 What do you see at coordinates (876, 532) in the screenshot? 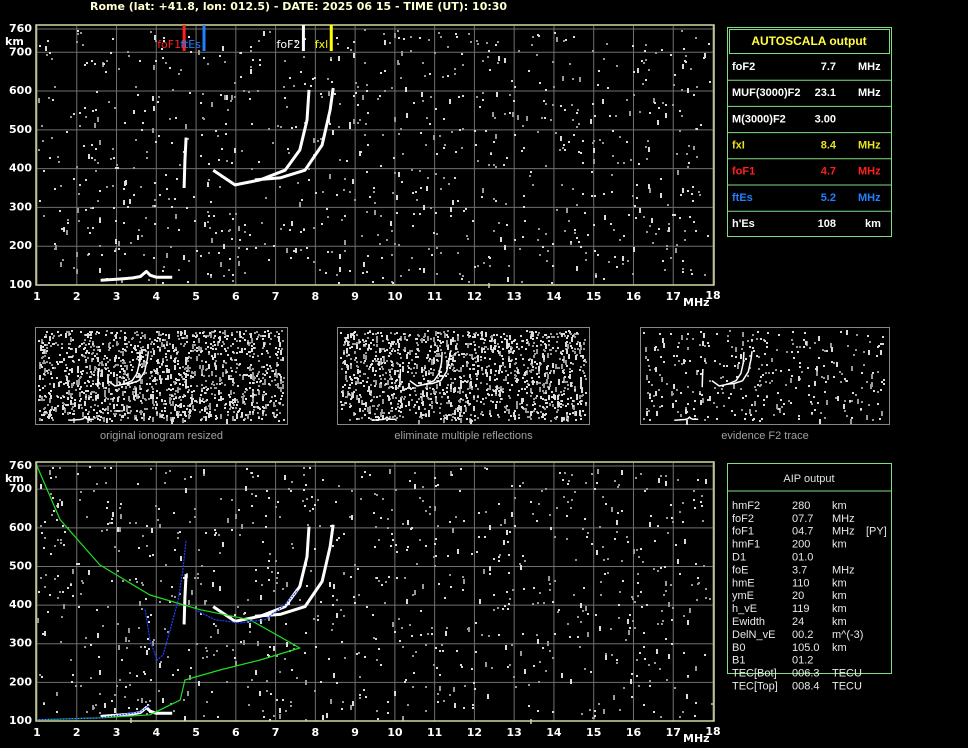
I see `aip-flag: [PY]` at bounding box center [876, 532].